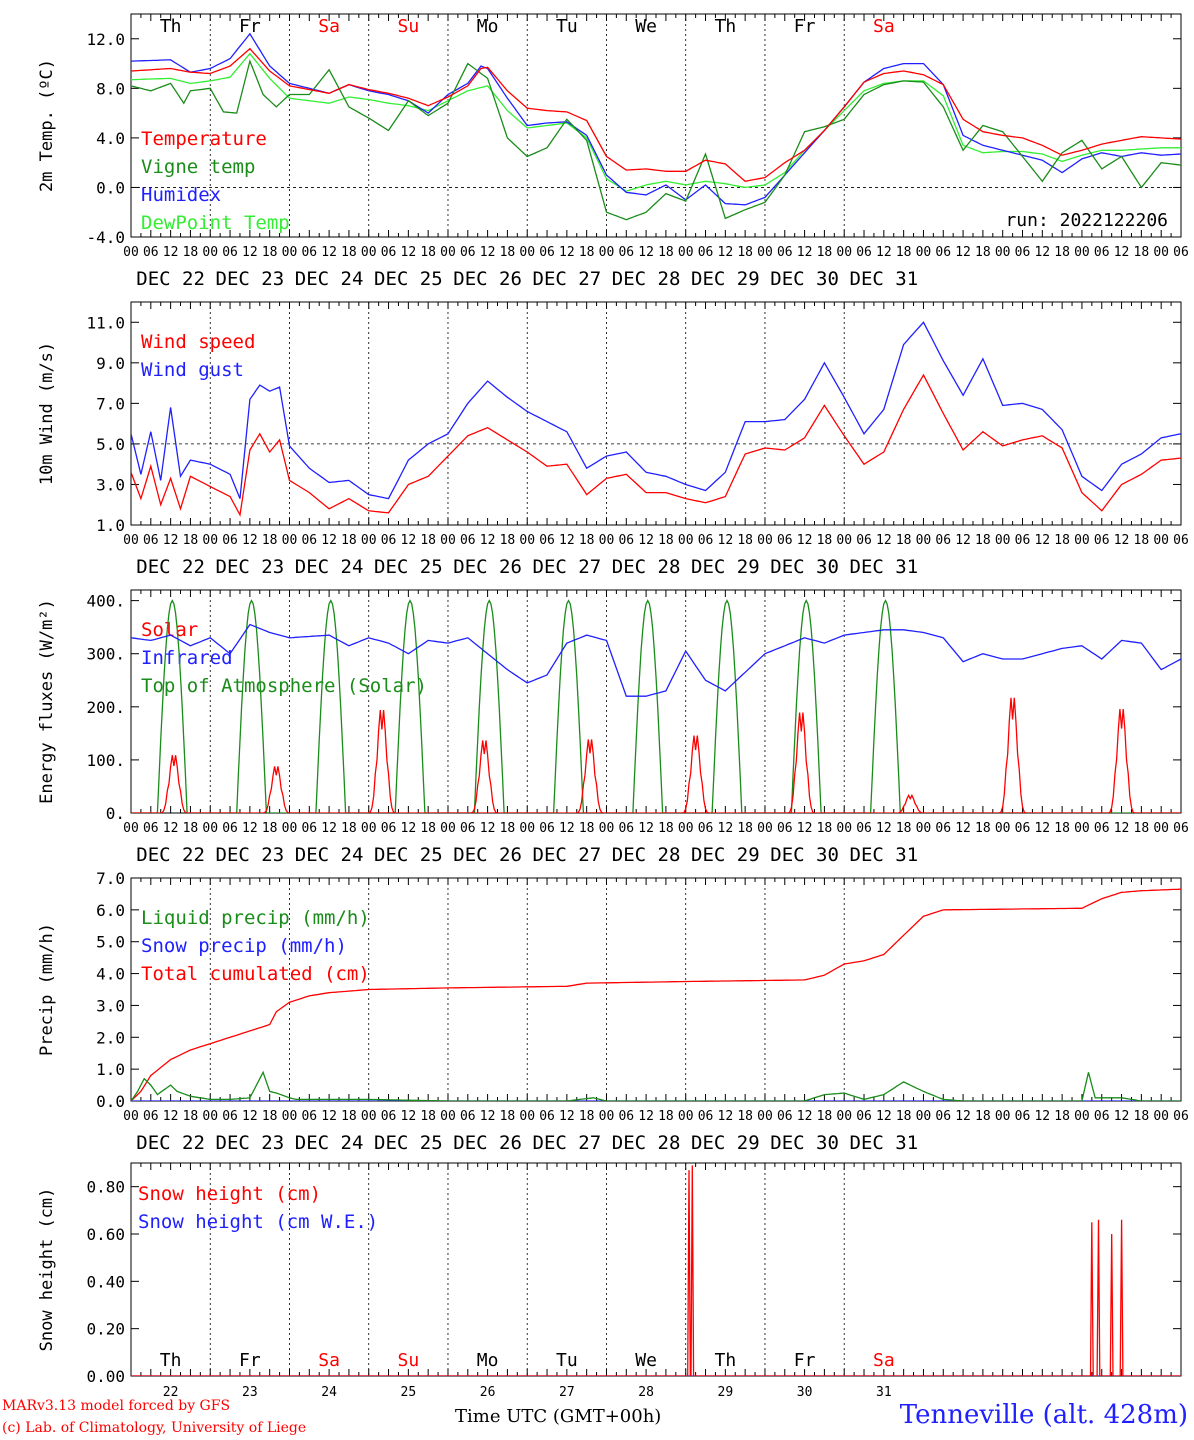  What do you see at coordinates (244, 946) in the screenshot?
I see `legend-entry: Snow precip (mm/h)` at bounding box center [244, 946].